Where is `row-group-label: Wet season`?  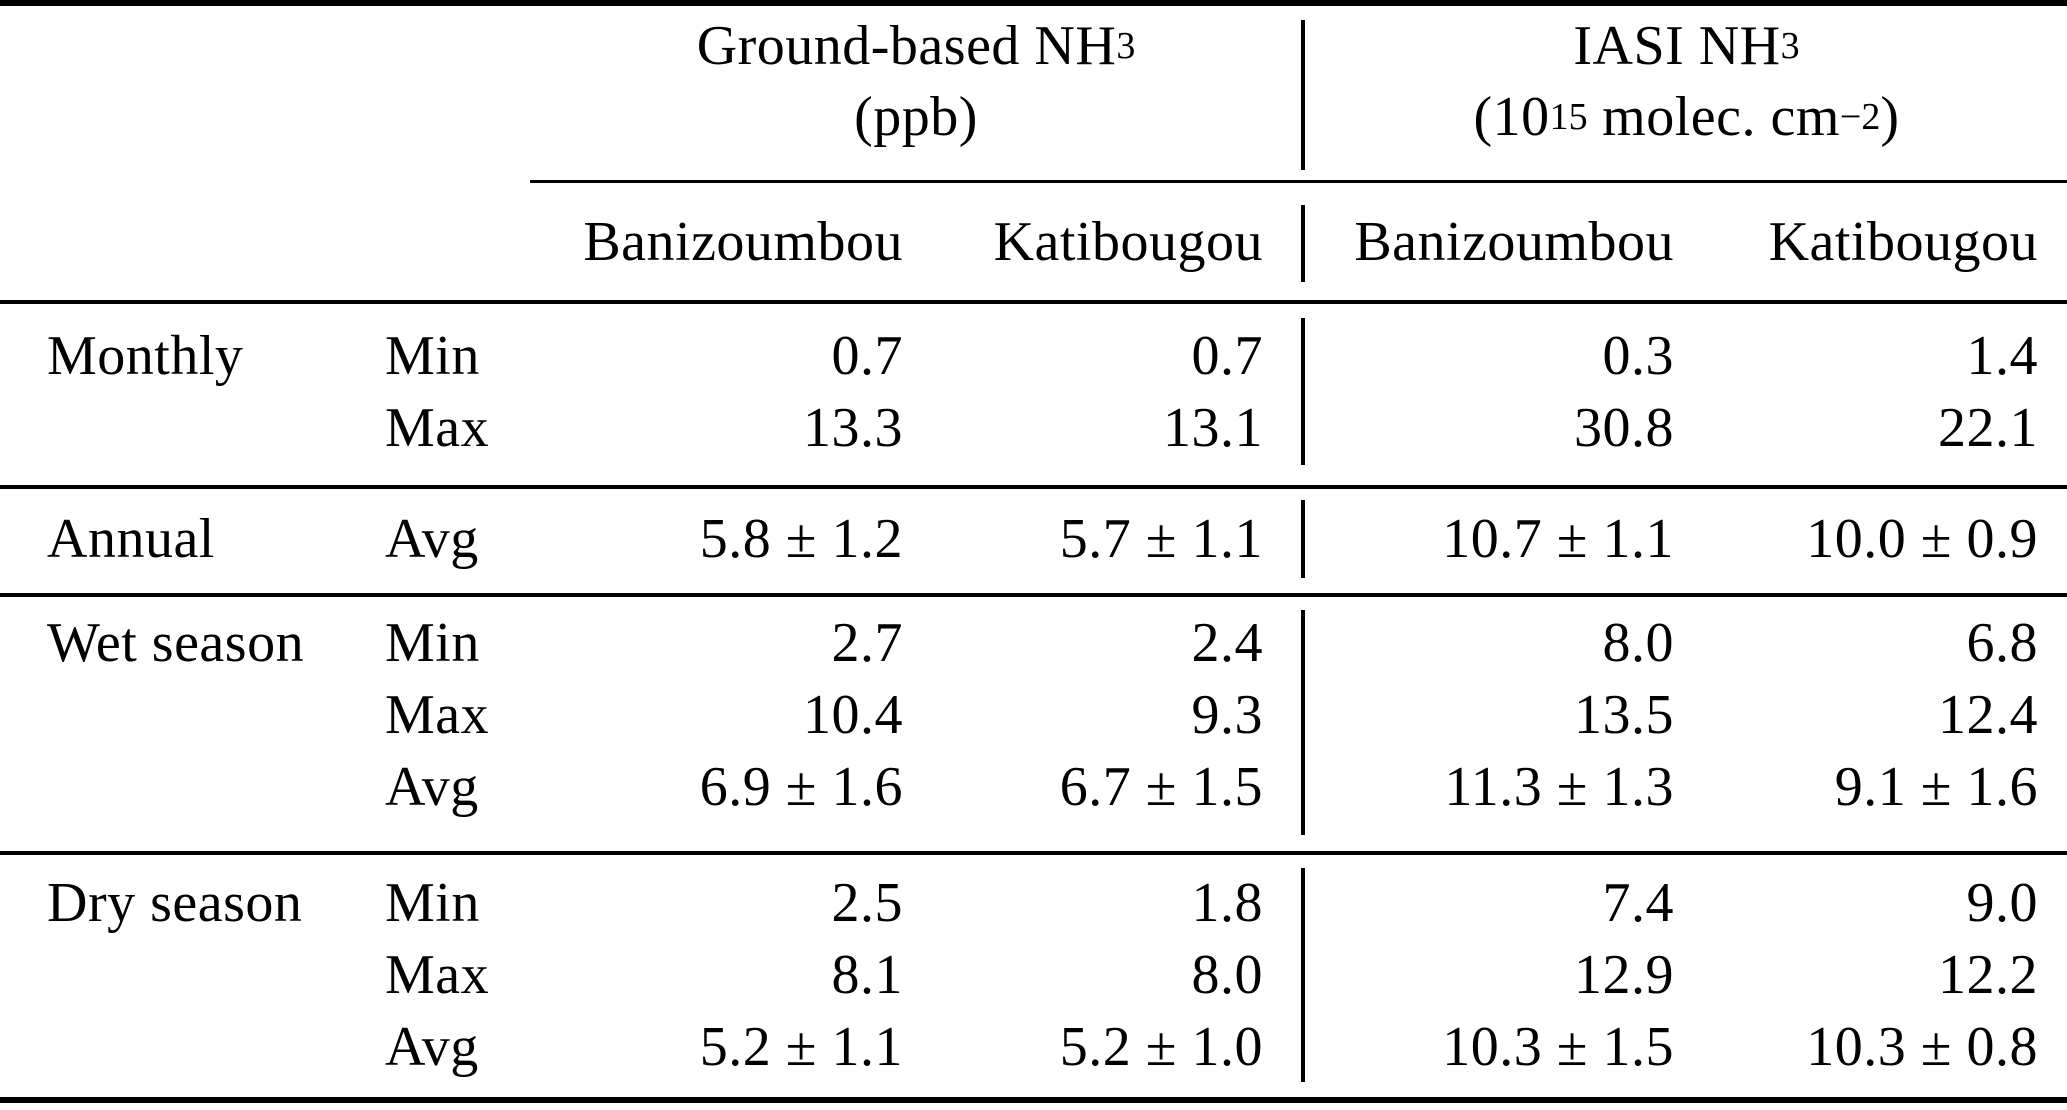
row-group-label: Wet season is located at coordinates (176, 643).